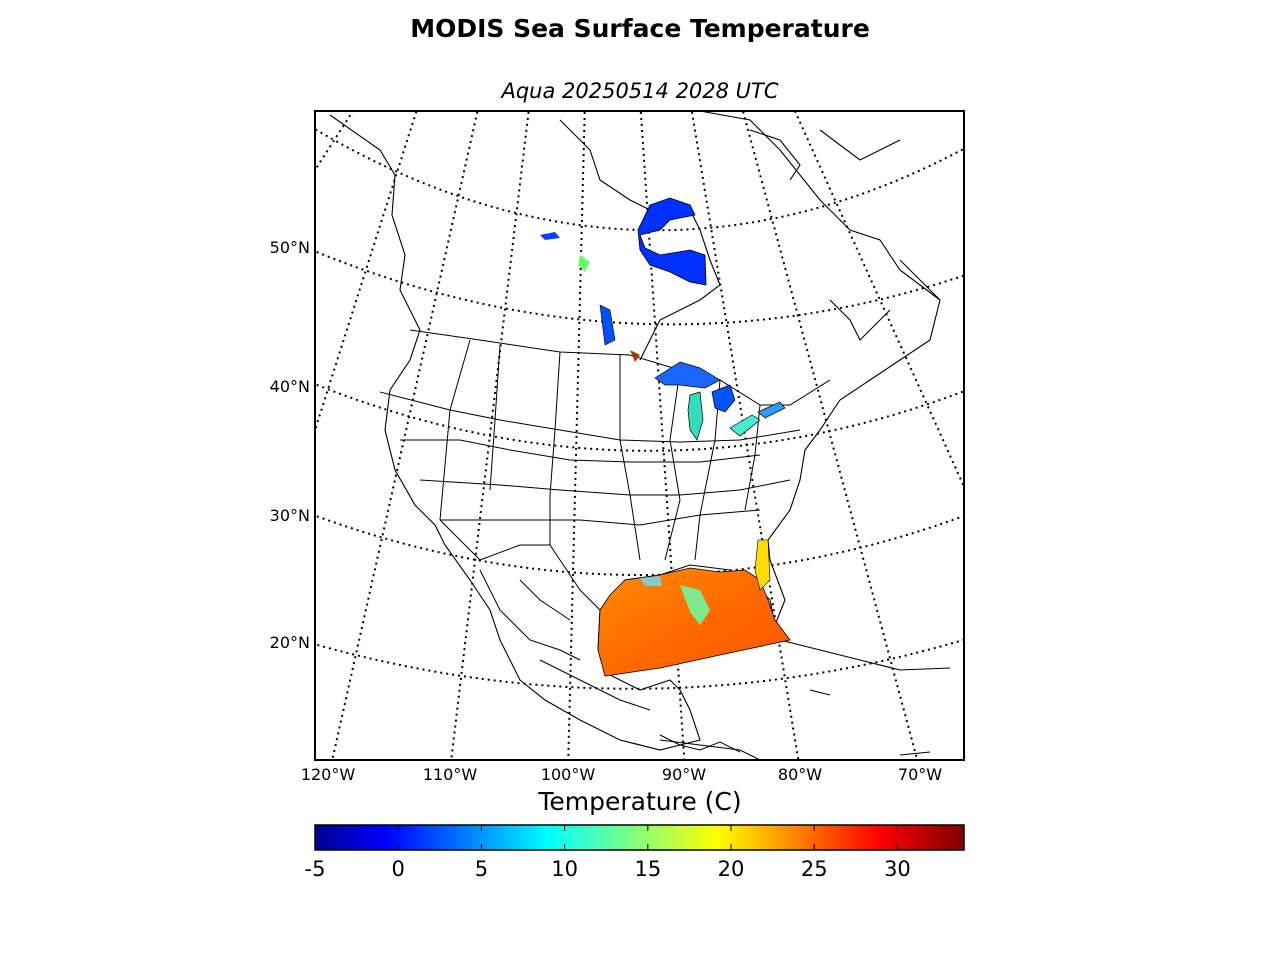 The image size is (1280, 960). I want to click on colorbar-tick-label: 5, so click(481, 869).